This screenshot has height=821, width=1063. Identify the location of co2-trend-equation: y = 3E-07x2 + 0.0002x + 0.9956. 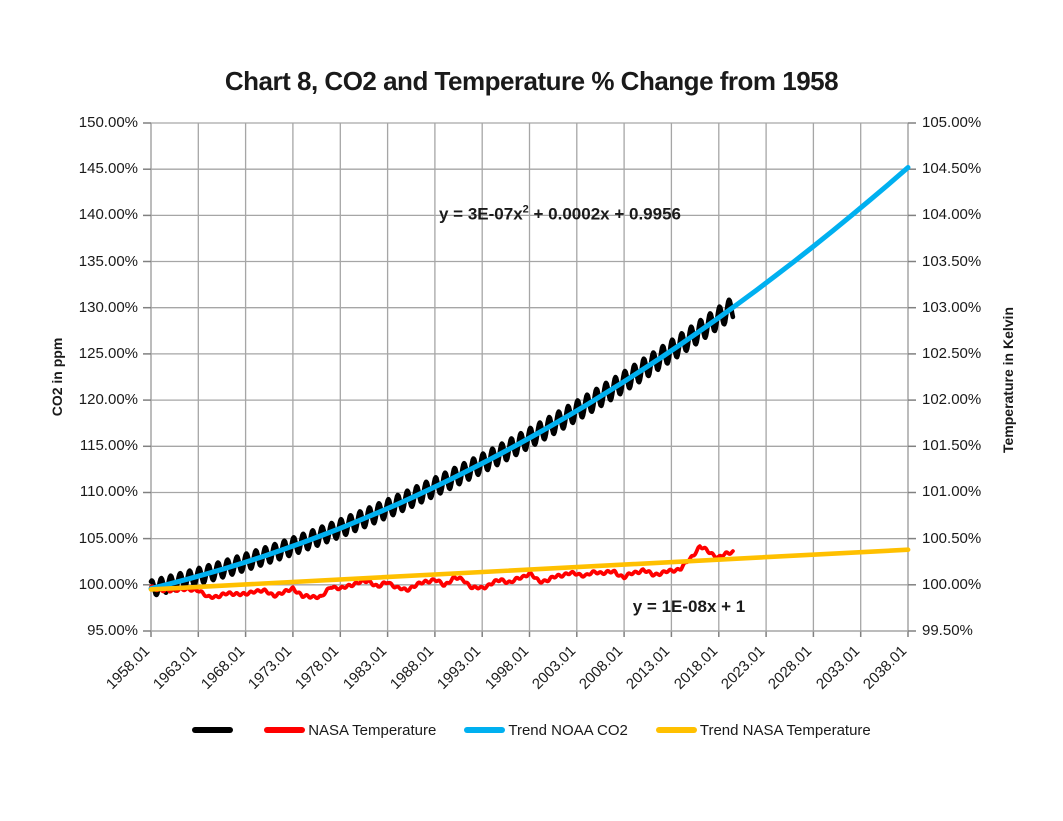
(560, 214).